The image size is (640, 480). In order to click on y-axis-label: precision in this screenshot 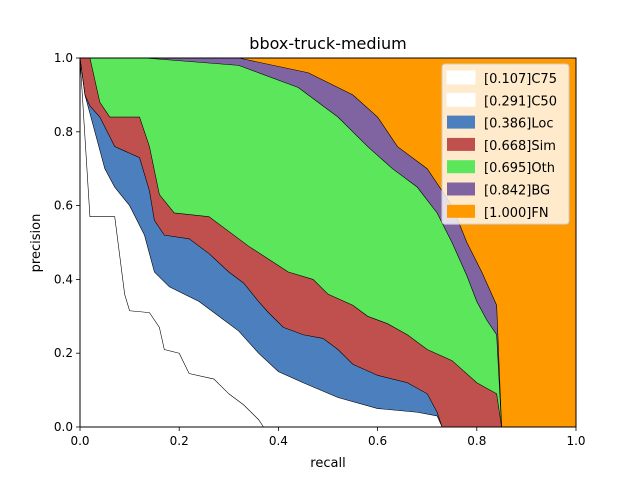, I will do `click(36, 243)`.